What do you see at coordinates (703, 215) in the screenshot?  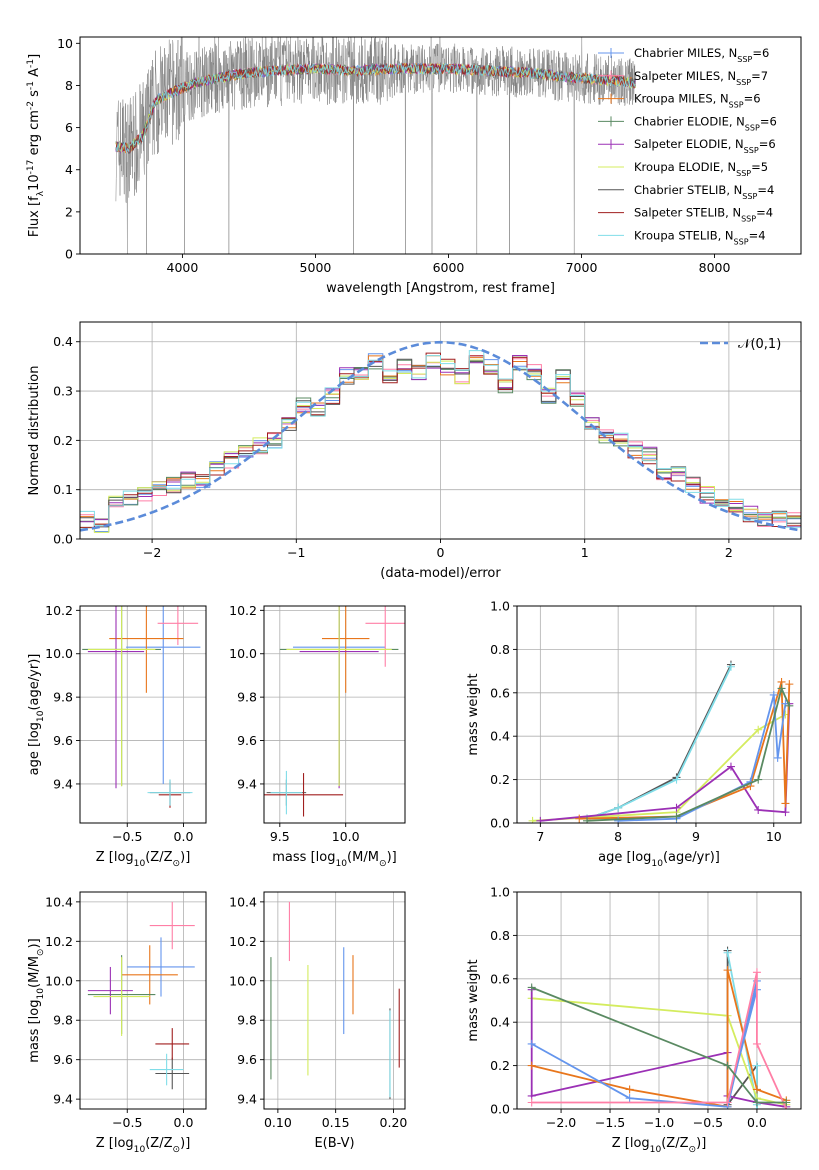 I see `legend-entry-label: Salpeter STELIB, NSSP=4` at bounding box center [703, 215].